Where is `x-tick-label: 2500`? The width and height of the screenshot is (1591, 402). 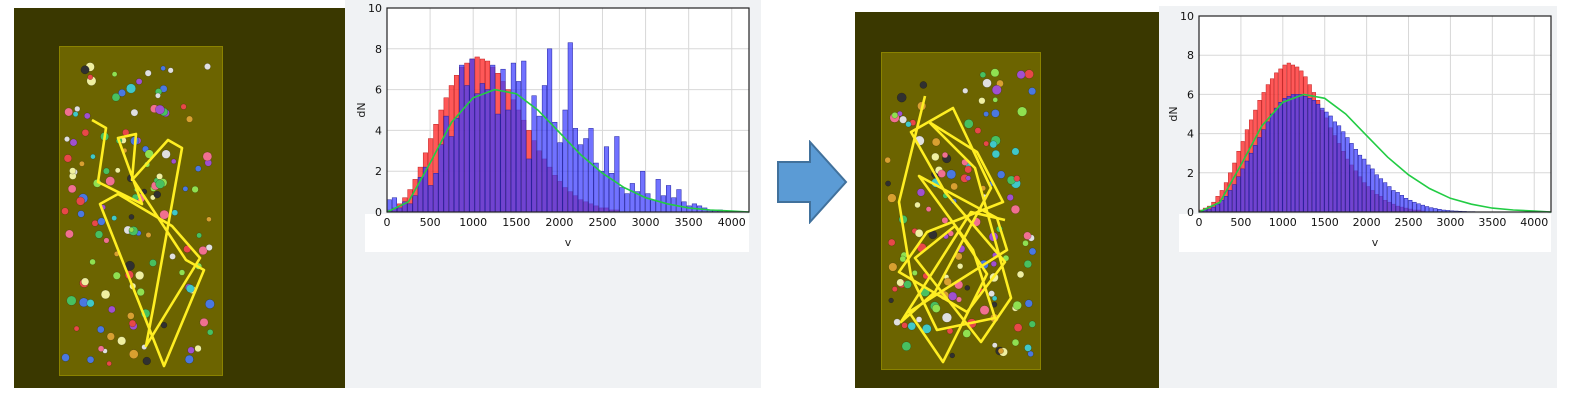
x-tick-label: 2500 is located at coordinates (1409, 222).